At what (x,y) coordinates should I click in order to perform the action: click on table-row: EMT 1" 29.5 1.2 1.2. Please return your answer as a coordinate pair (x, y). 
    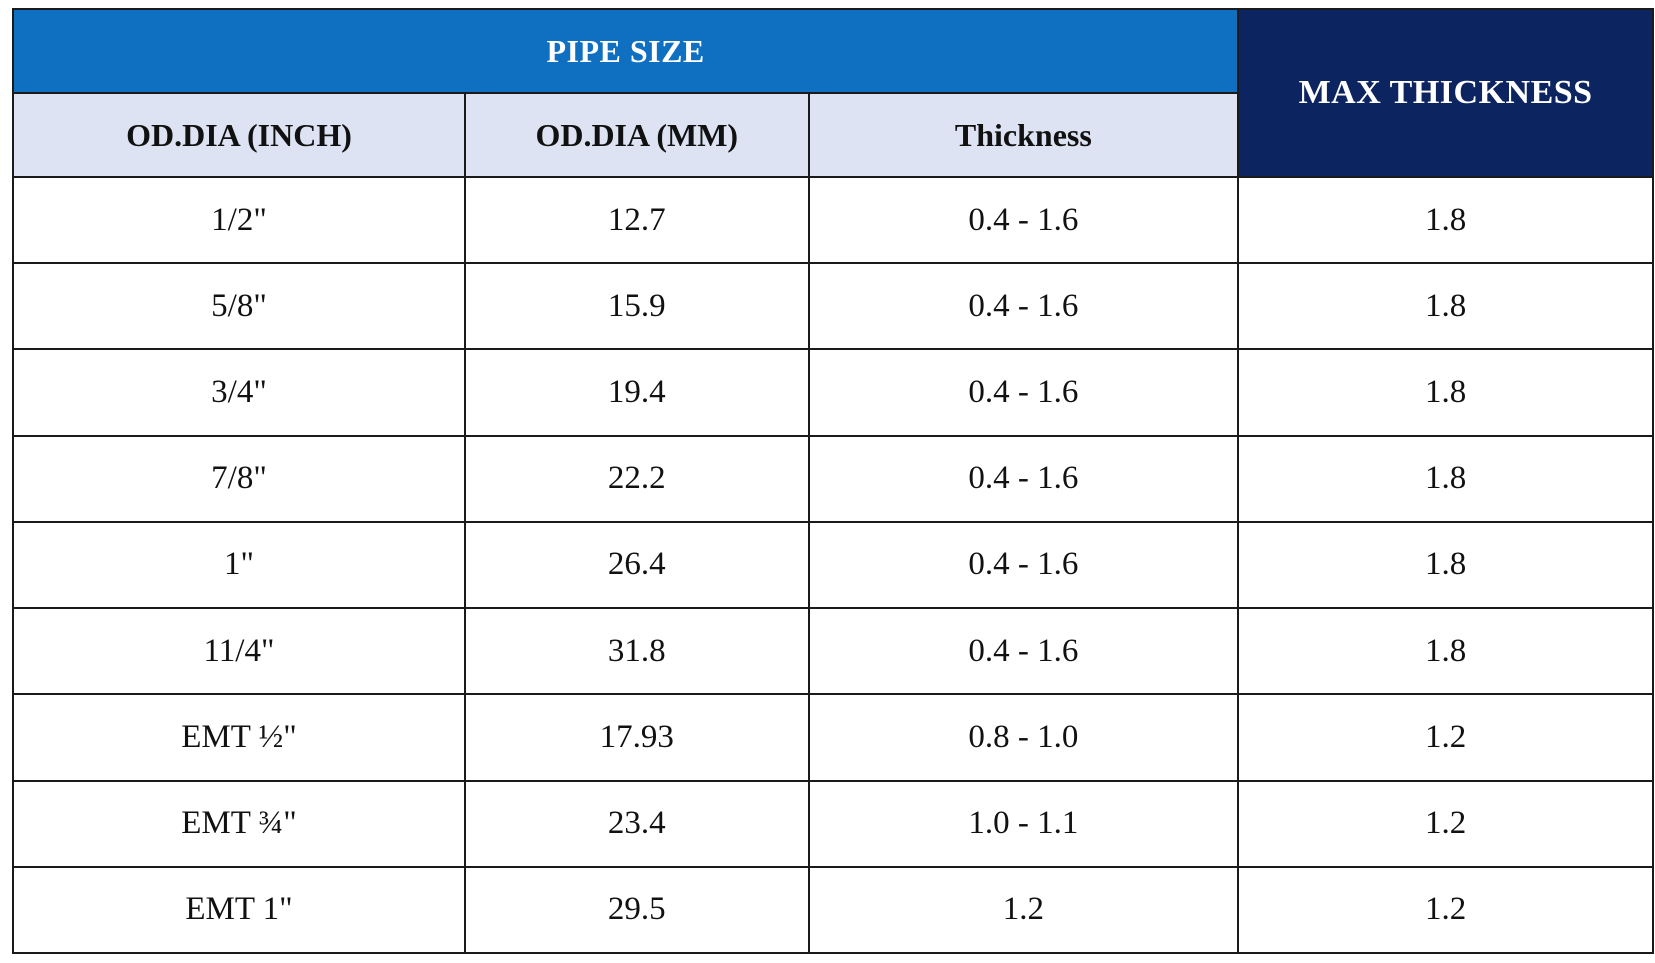
    Looking at the image, I should click on (833, 910).